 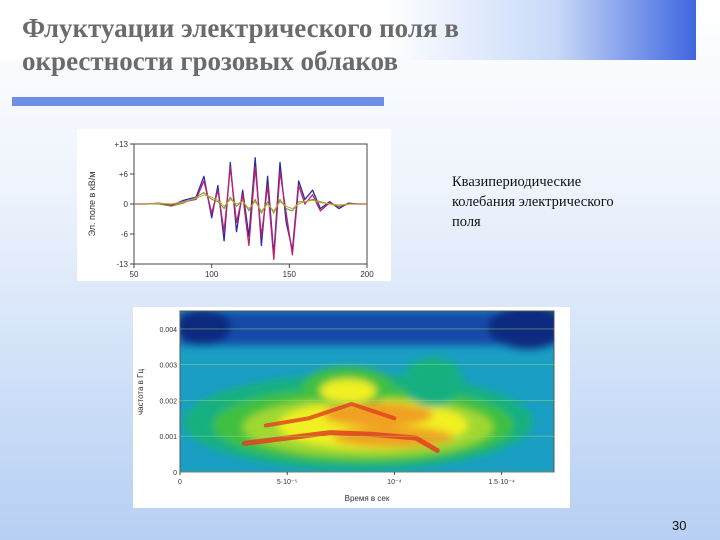 What do you see at coordinates (168, 366) in the screenshot?
I see `y-tick-label: 0.003` at bounding box center [168, 366].